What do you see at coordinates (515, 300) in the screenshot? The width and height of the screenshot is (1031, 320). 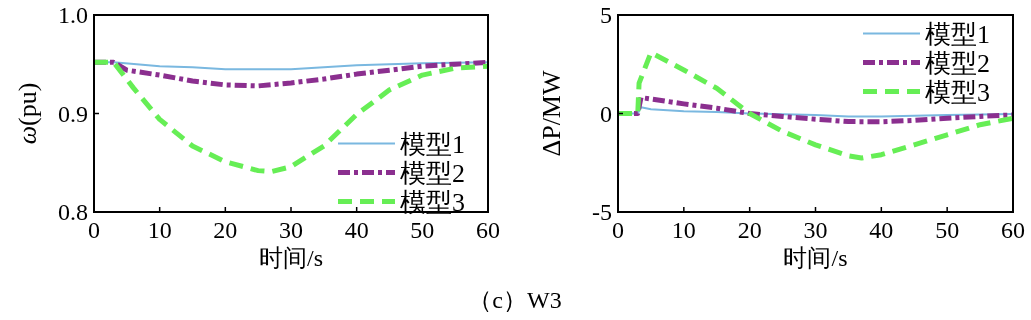 I see `text: （c）W3` at bounding box center [515, 300].